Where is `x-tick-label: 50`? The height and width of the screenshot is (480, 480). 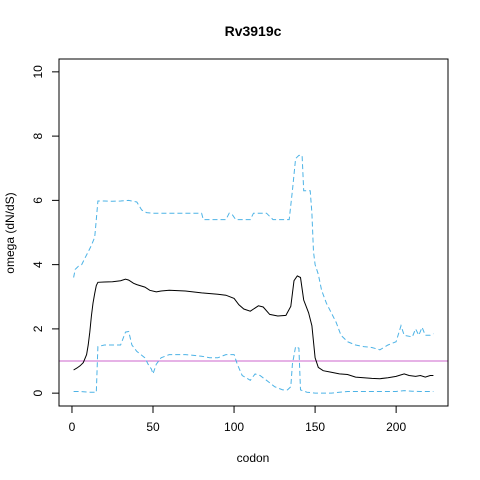 x-tick-label: 50 is located at coordinates (153, 427).